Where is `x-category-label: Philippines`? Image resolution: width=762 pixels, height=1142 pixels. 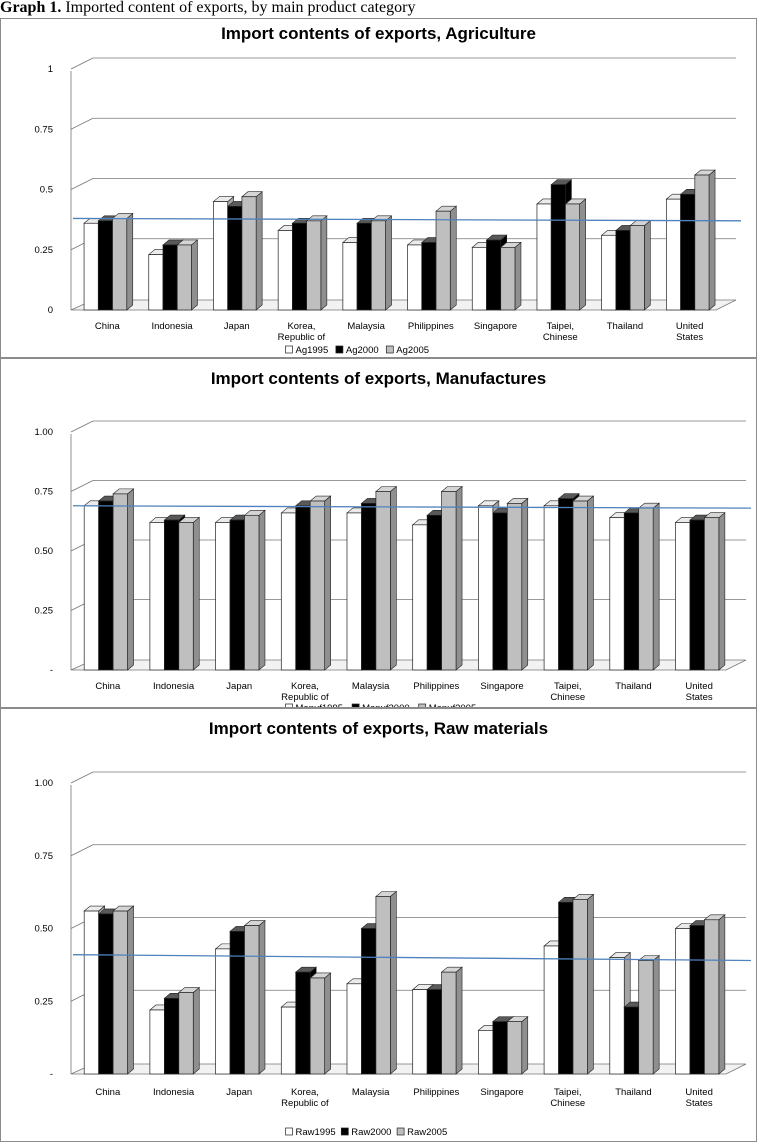 x-category-label: Philippines is located at coordinates (436, 1092).